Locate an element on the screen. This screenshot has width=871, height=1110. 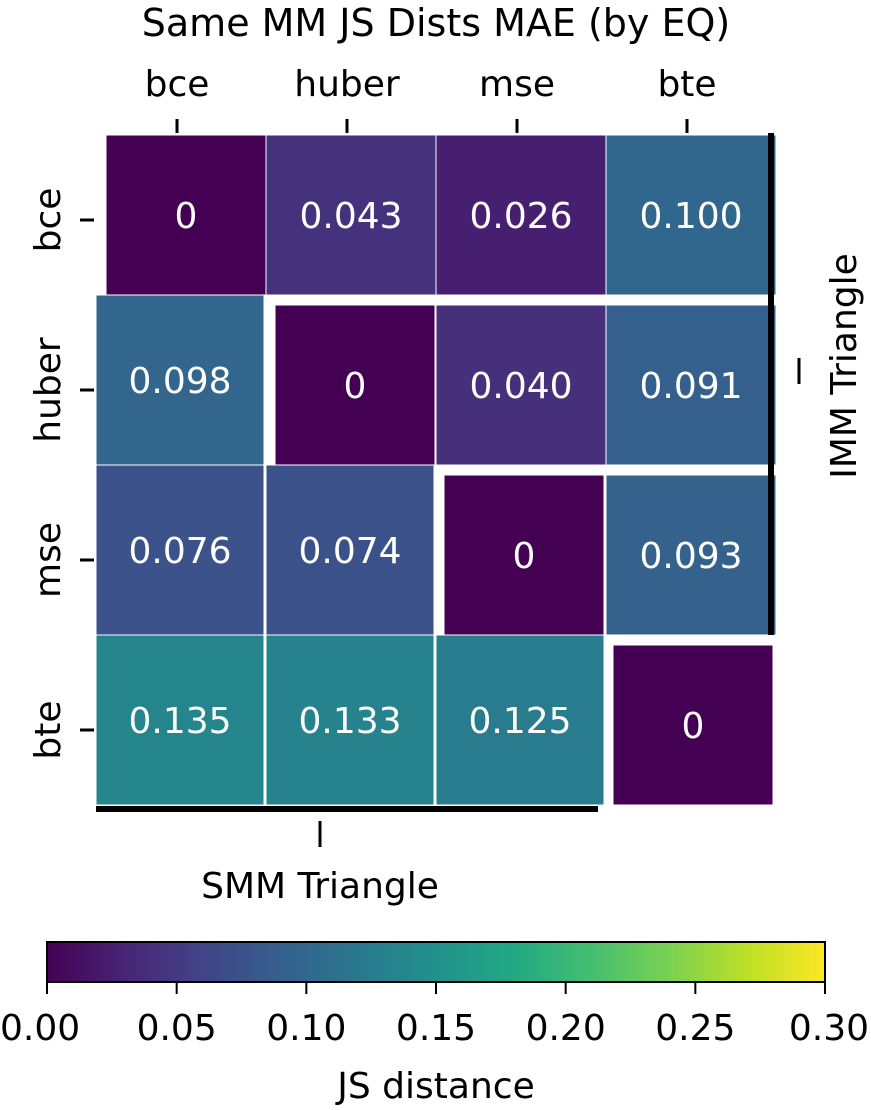
smm-triangle-label: SMM Triangle is located at coordinates (320, 886).